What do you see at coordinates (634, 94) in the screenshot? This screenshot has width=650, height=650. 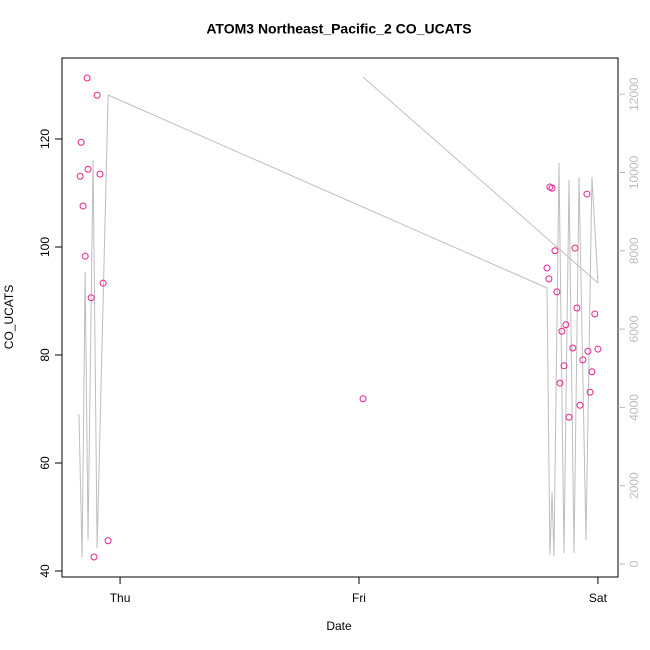 I see `y2-tick-label: 12000` at bounding box center [634, 94].